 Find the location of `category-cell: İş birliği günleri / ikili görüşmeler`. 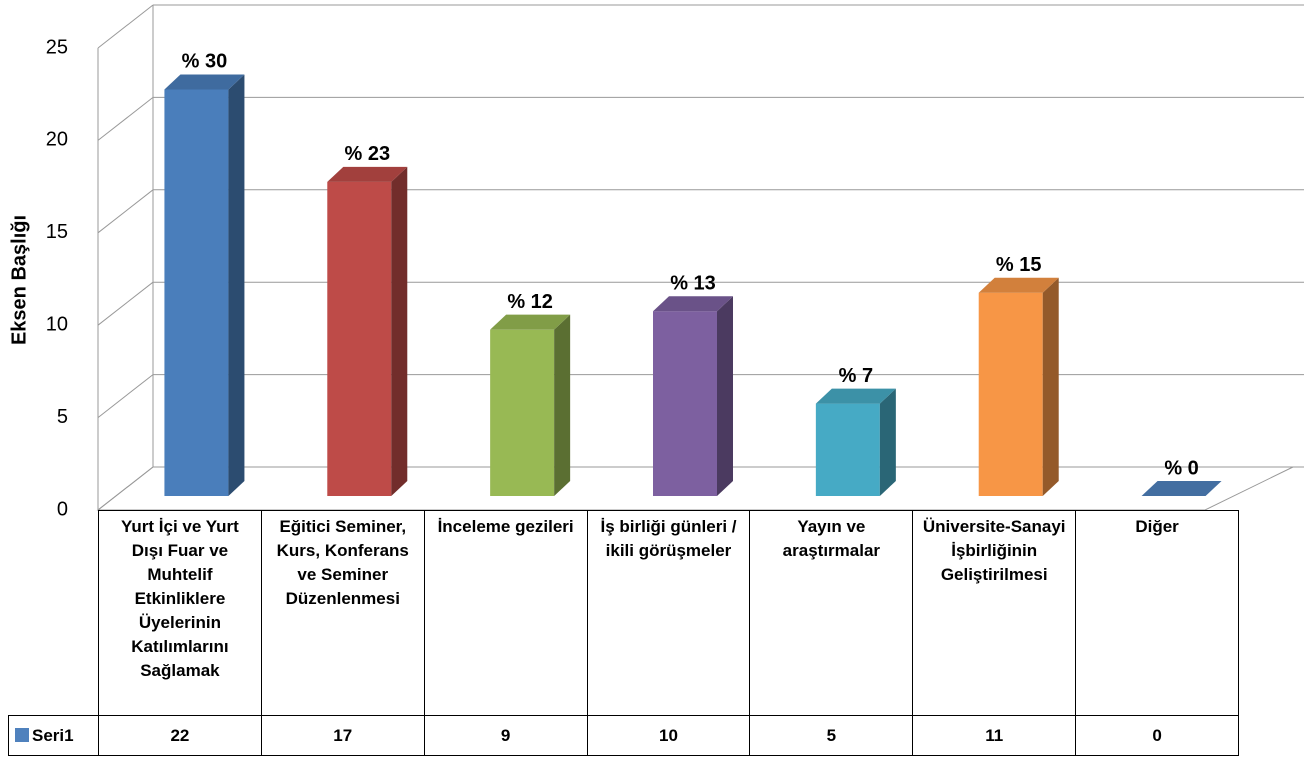

category-cell: İş birliği günleri / ikili görüşmeler is located at coordinates (668, 613).